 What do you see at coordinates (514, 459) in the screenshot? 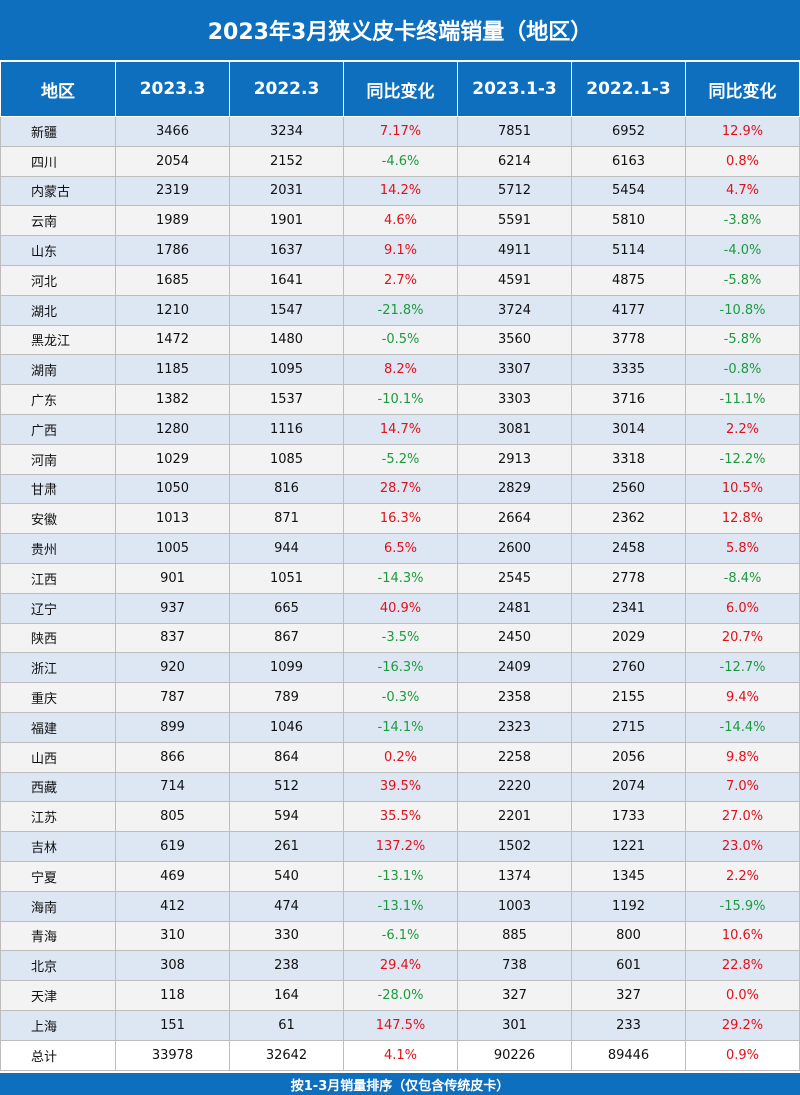
I see `sales-2023-1-3-cell: 2913` at bounding box center [514, 459].